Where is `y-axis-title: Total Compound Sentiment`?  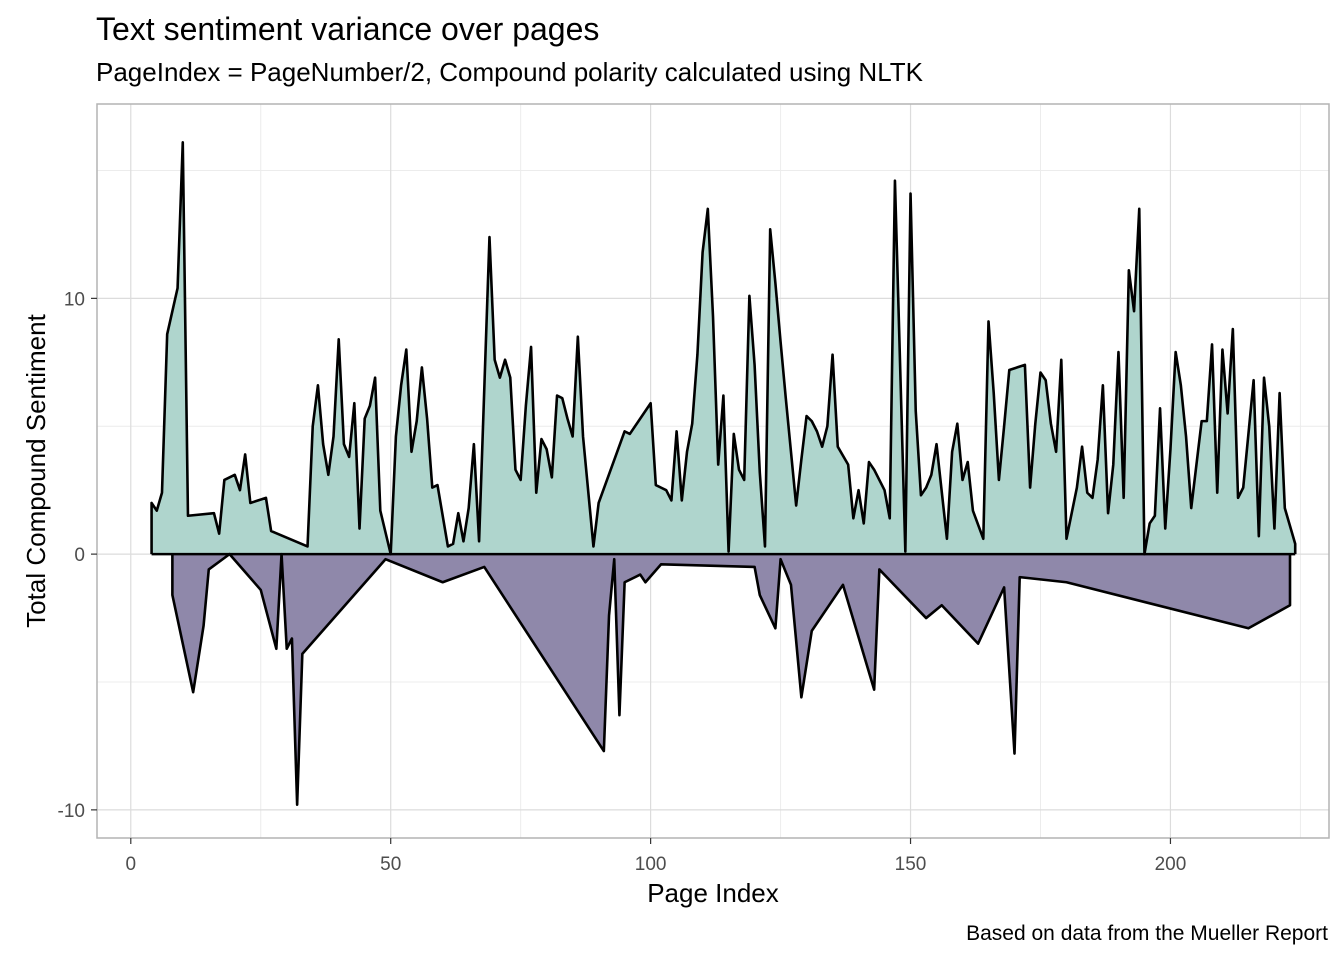
y-axis-title: Total Compound Sentiment is located at coordinates (36, 470).